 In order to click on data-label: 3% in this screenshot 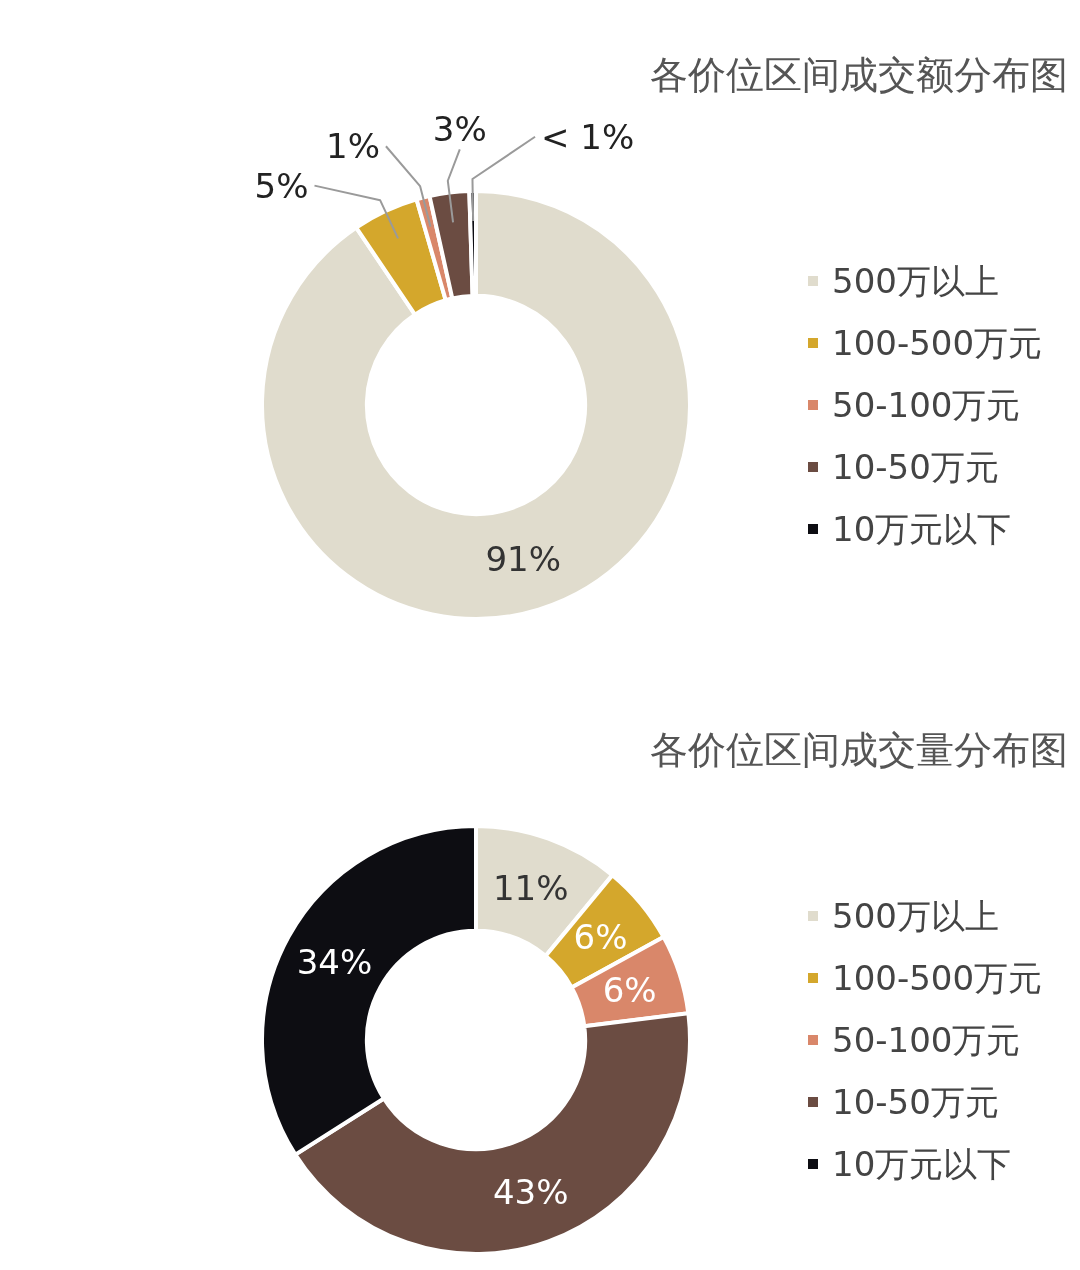, I will do `click(459, 129)`.